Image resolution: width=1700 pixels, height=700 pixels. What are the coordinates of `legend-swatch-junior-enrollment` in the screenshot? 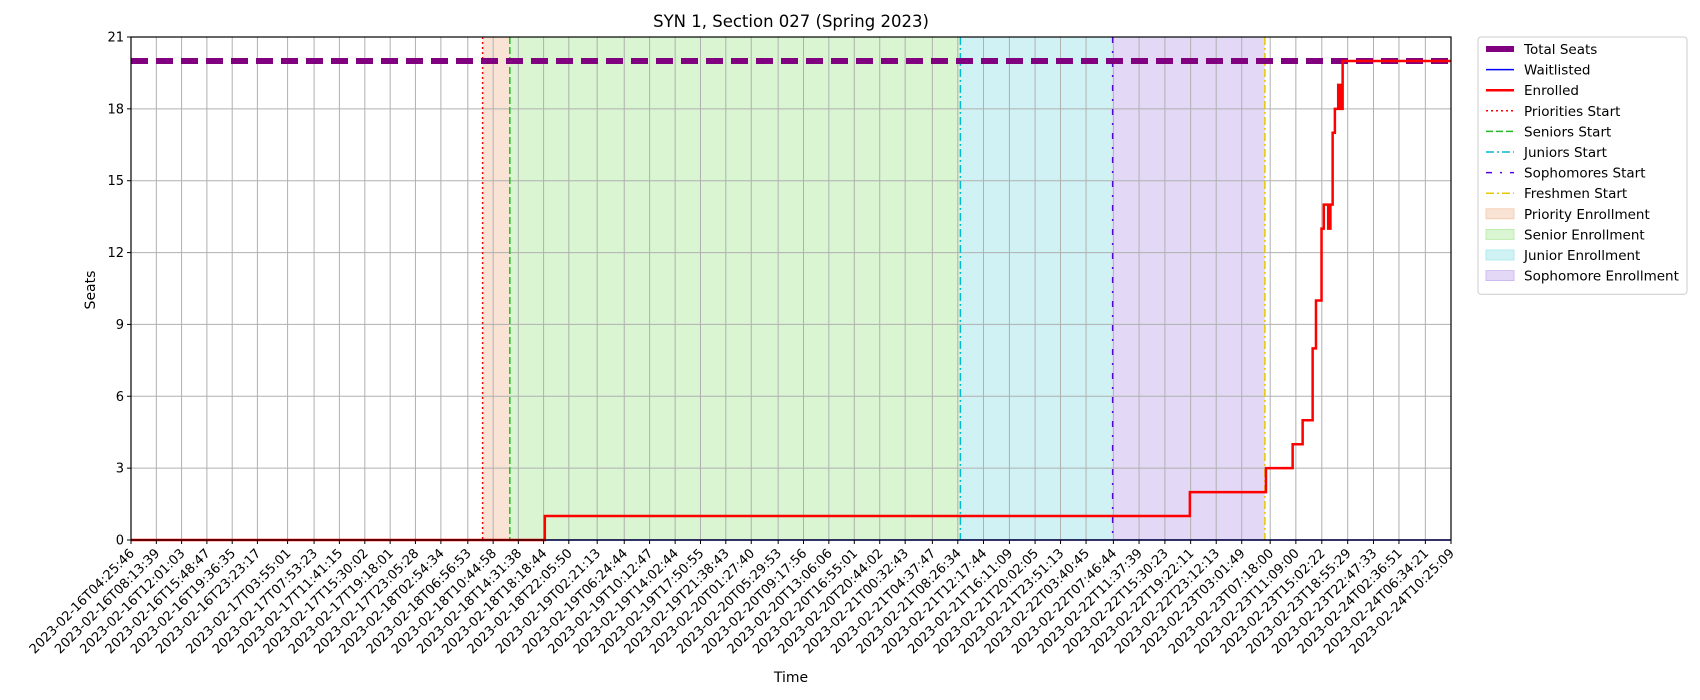 It's located at (1500, 255).